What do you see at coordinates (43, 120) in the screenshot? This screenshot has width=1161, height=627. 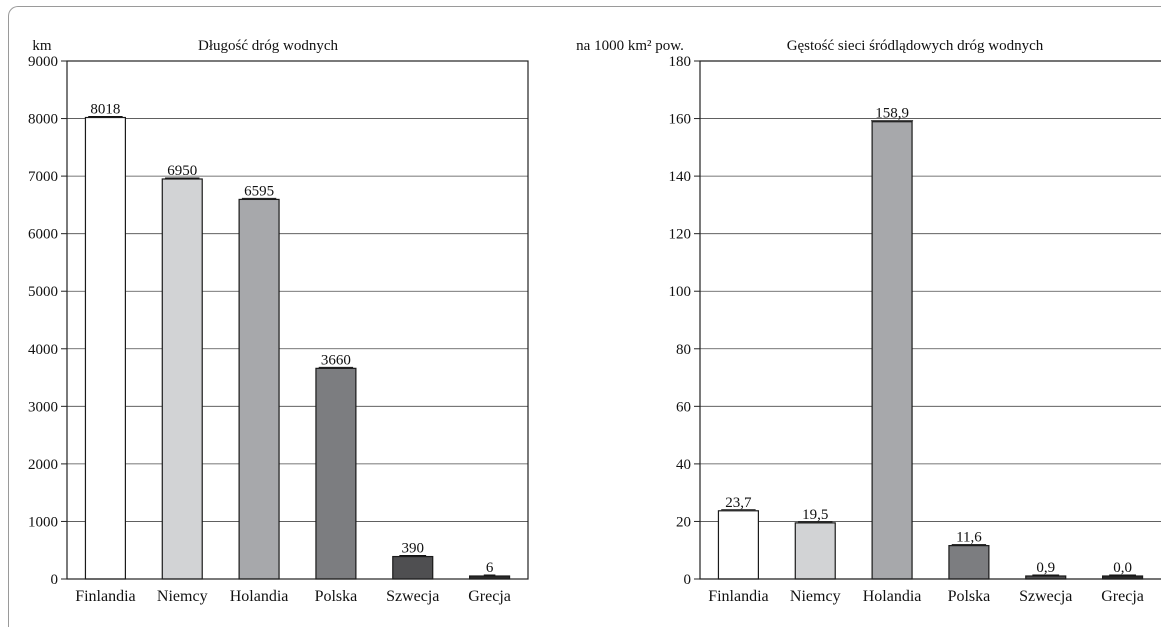 I see `left-ytick-label: 8000` at bounding box center [43, 120].